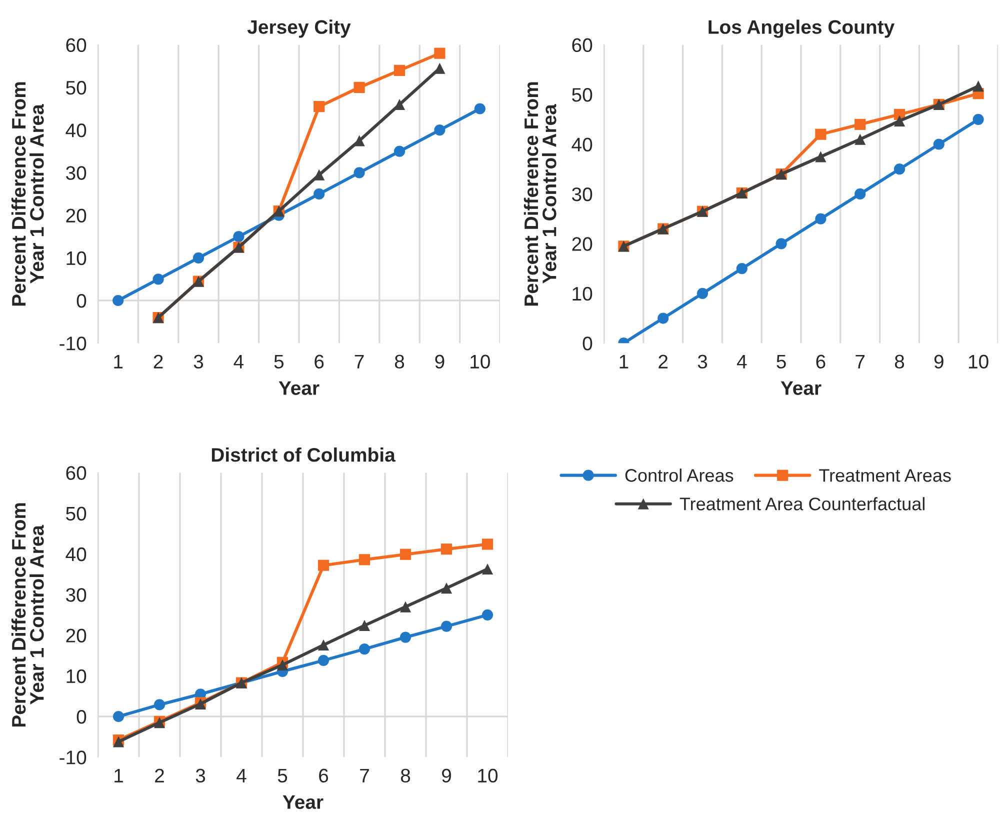  What do you see at coordinates (802, 503) in the screenshot?
I see `legend-label: Treatment Area Counterfactual` at bounding box center [802, 503].